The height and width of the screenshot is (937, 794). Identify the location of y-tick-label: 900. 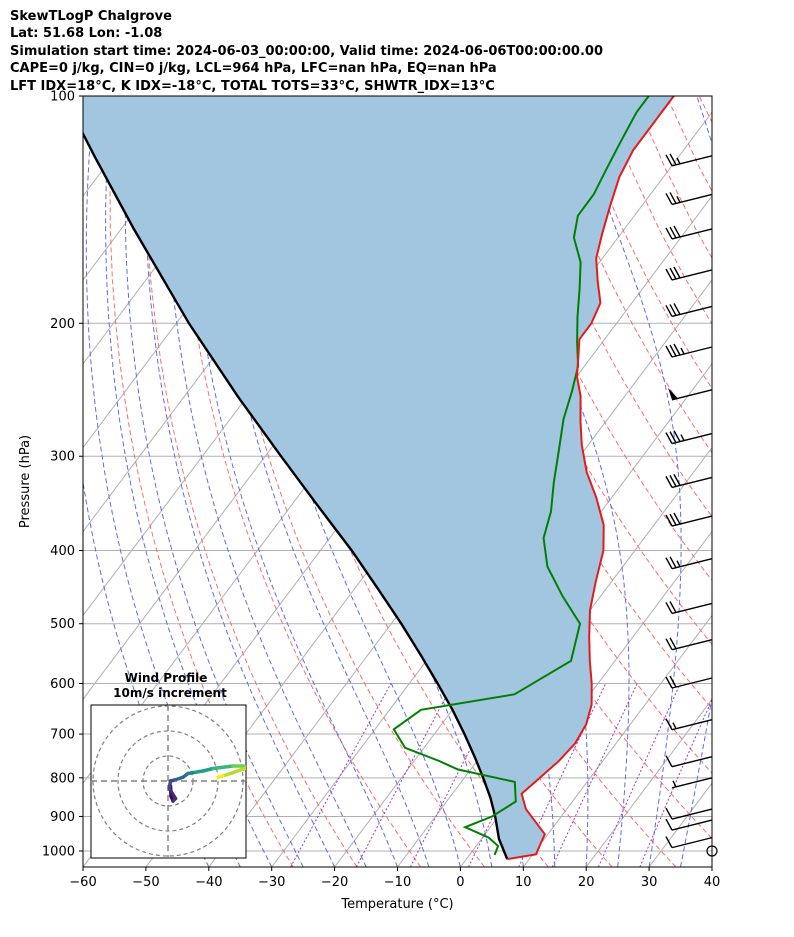
(62, 817).